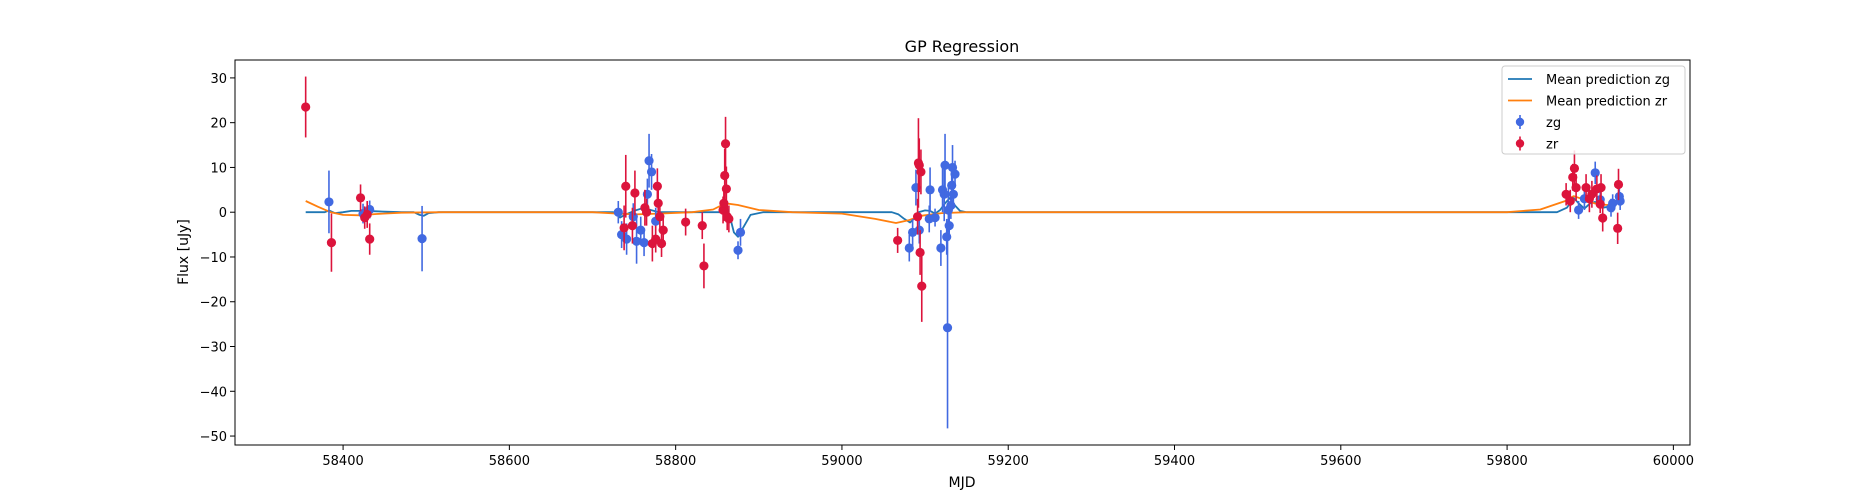 The width and height of the screenshot is (1875, 504). I want to click on legend-label: zr, so click(1552, 145).